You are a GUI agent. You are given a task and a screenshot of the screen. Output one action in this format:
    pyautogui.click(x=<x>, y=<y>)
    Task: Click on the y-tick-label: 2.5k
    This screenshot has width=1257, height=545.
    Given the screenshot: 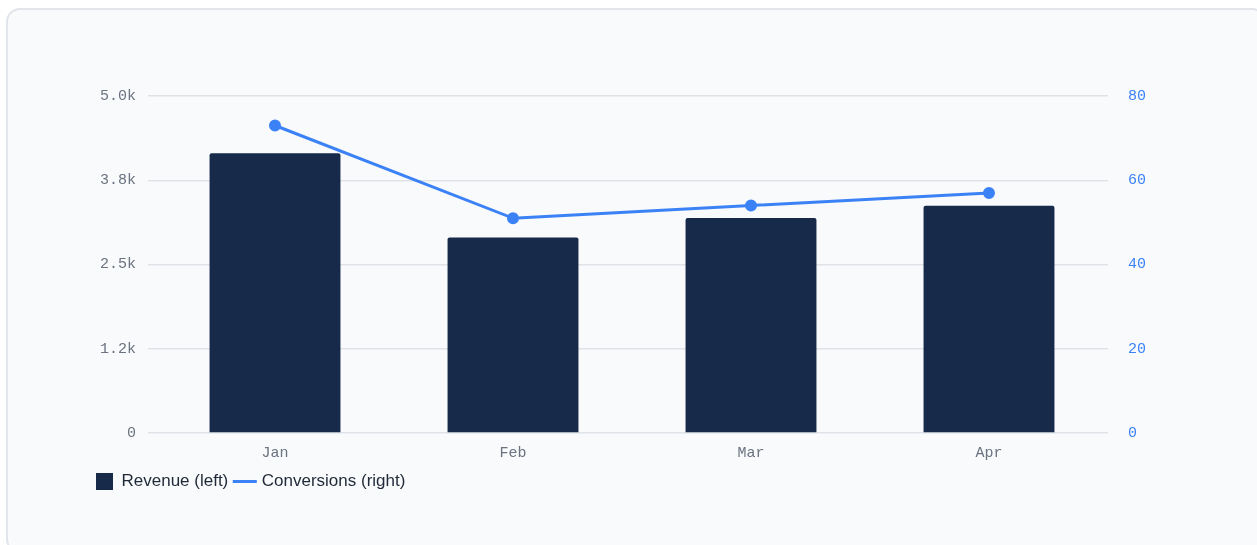 What is the action you would take?
    pyautogui.click(x=118, y=265)
    